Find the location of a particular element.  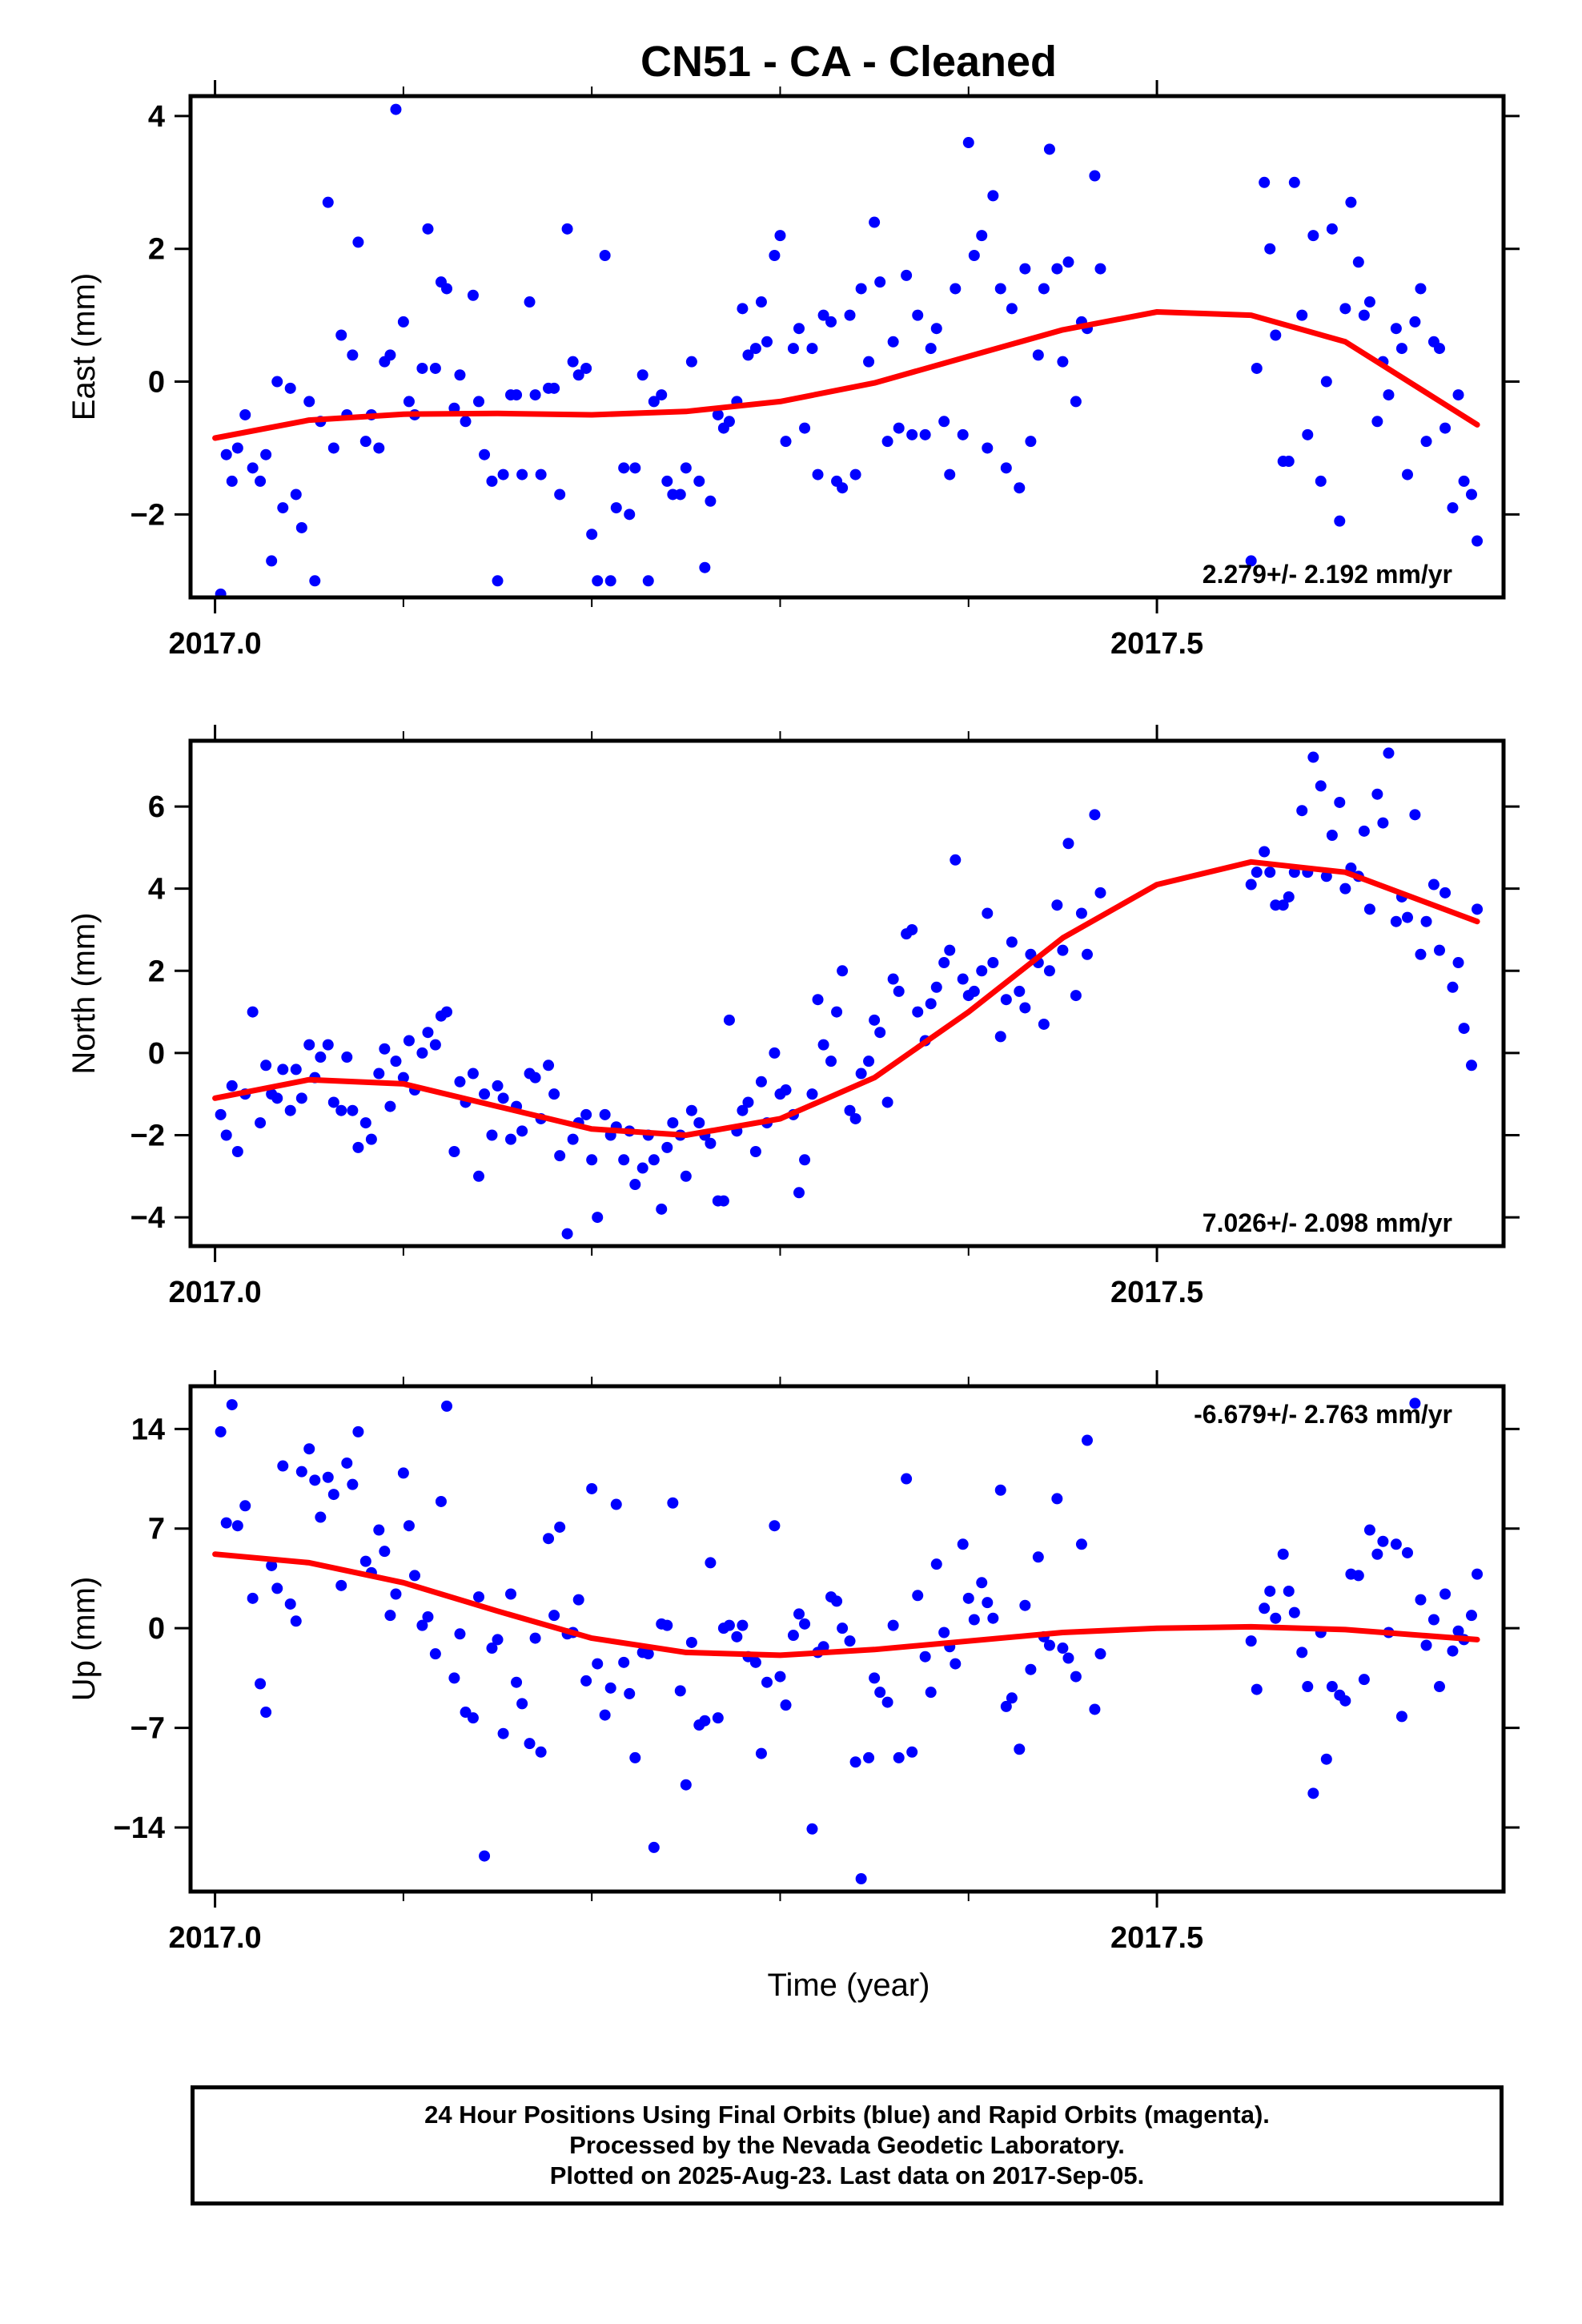

y-tick-label: 0 is located at coordinates (156, 1629).